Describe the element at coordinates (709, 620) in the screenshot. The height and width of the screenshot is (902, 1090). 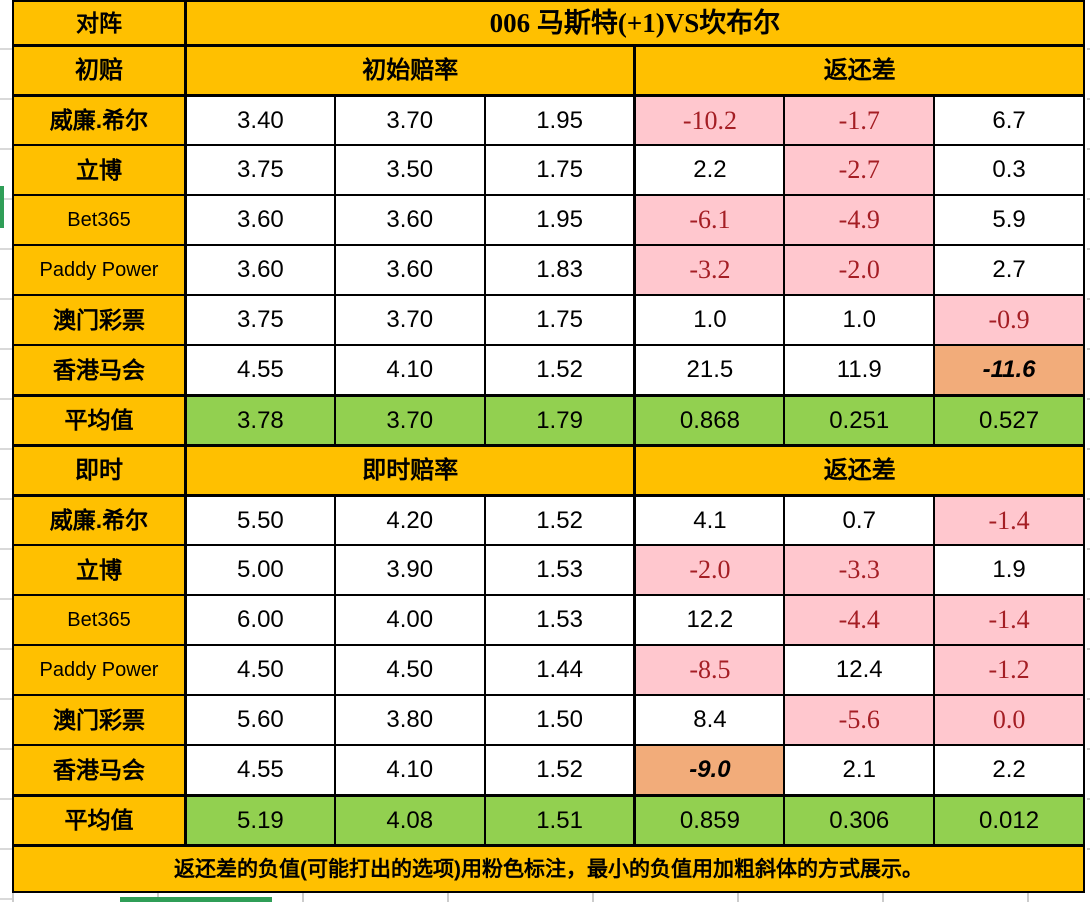
I see `diff-cell: 12.2` at that location.